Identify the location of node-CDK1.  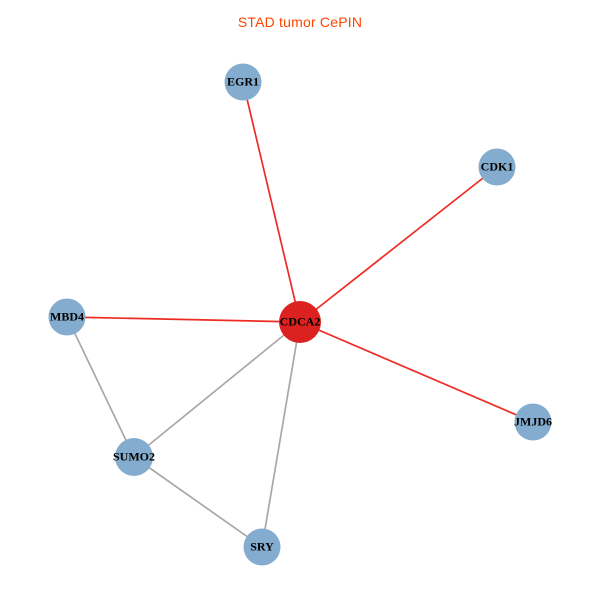
(497, 167).